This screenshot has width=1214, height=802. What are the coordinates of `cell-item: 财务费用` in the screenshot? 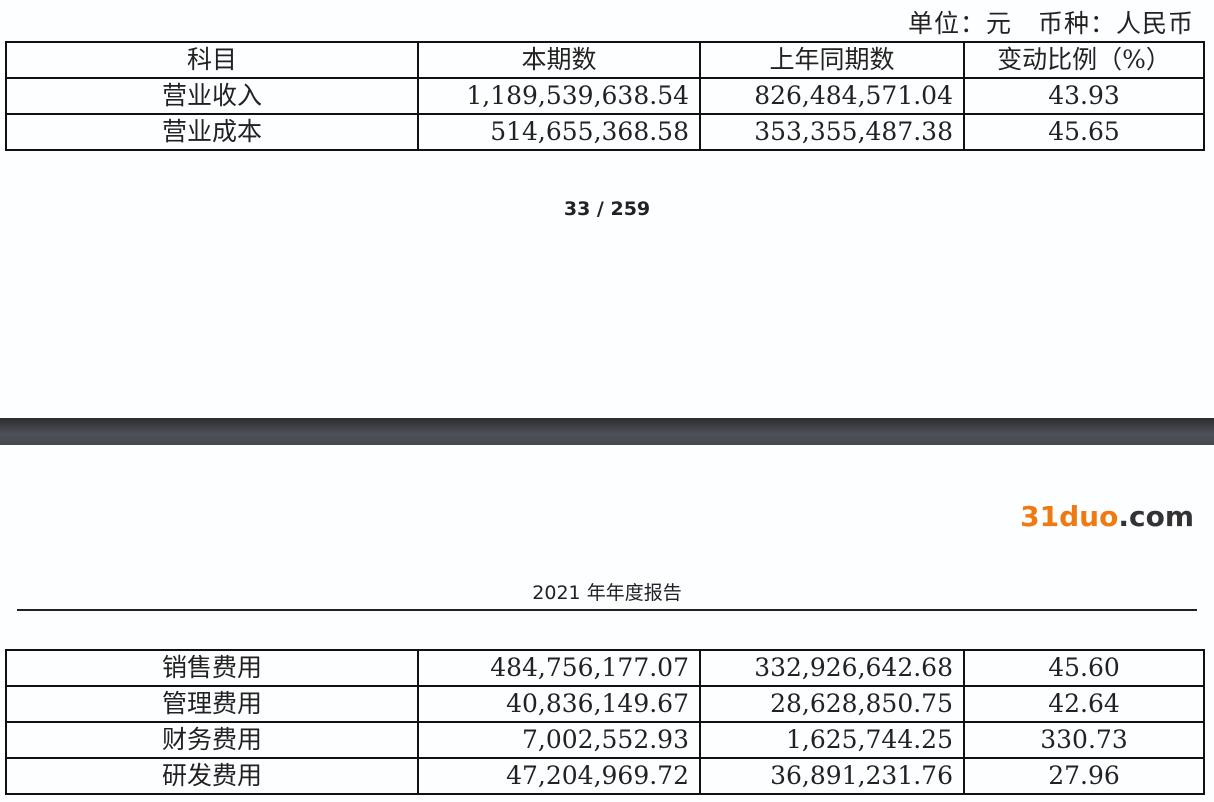 It's located at (212, 740).